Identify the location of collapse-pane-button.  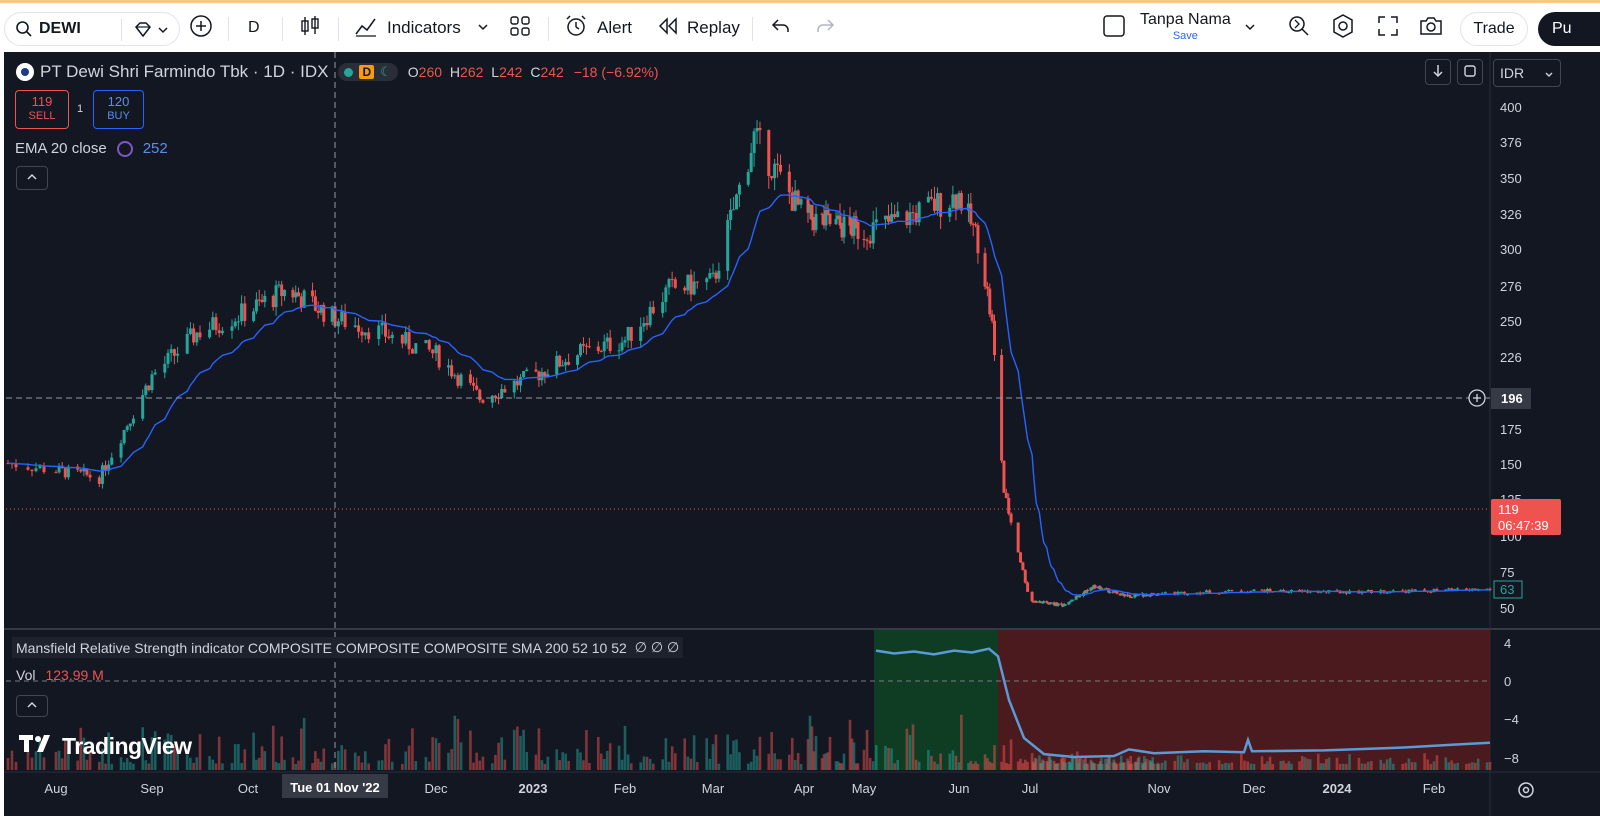
(32, 706).